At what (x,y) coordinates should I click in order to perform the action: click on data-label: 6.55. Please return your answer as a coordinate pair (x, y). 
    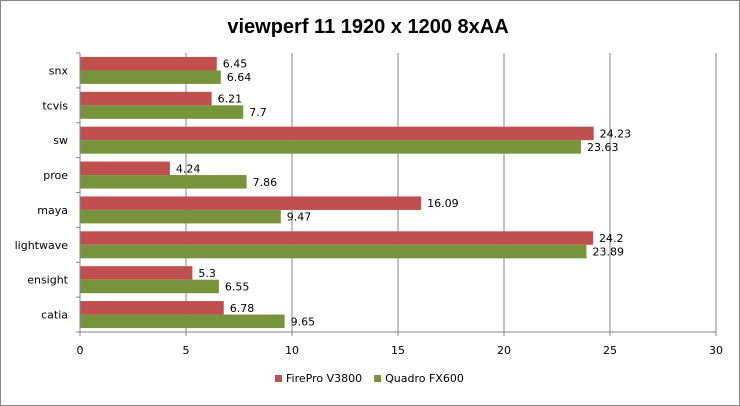
    Looking at the image, I should click on (237, 286).